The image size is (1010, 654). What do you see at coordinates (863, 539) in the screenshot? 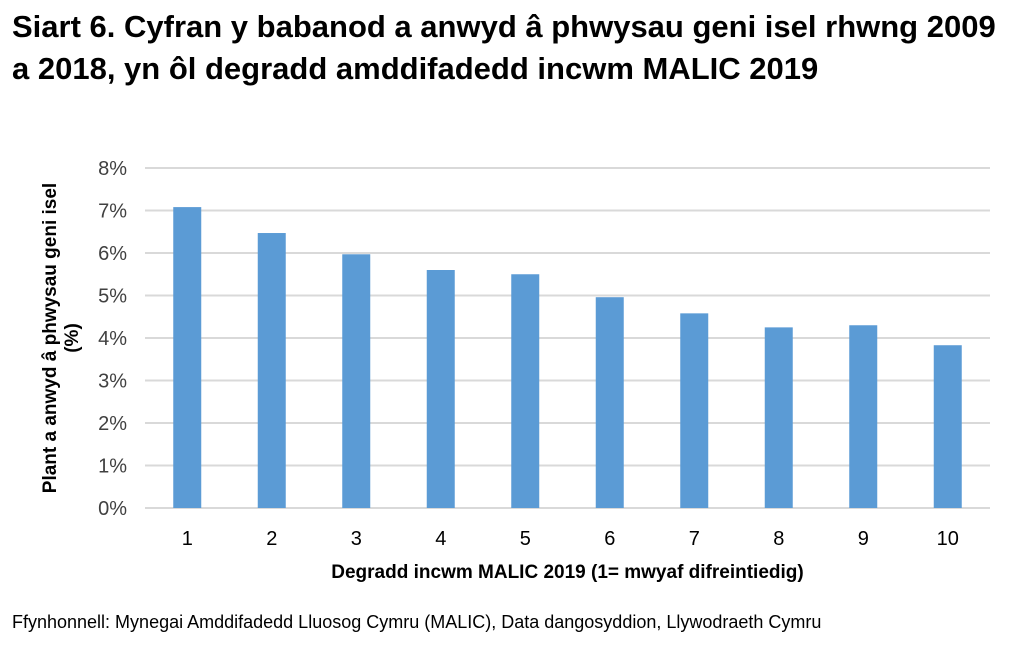
I see `x-tick-label: 9` at bounding box center [863, 539].